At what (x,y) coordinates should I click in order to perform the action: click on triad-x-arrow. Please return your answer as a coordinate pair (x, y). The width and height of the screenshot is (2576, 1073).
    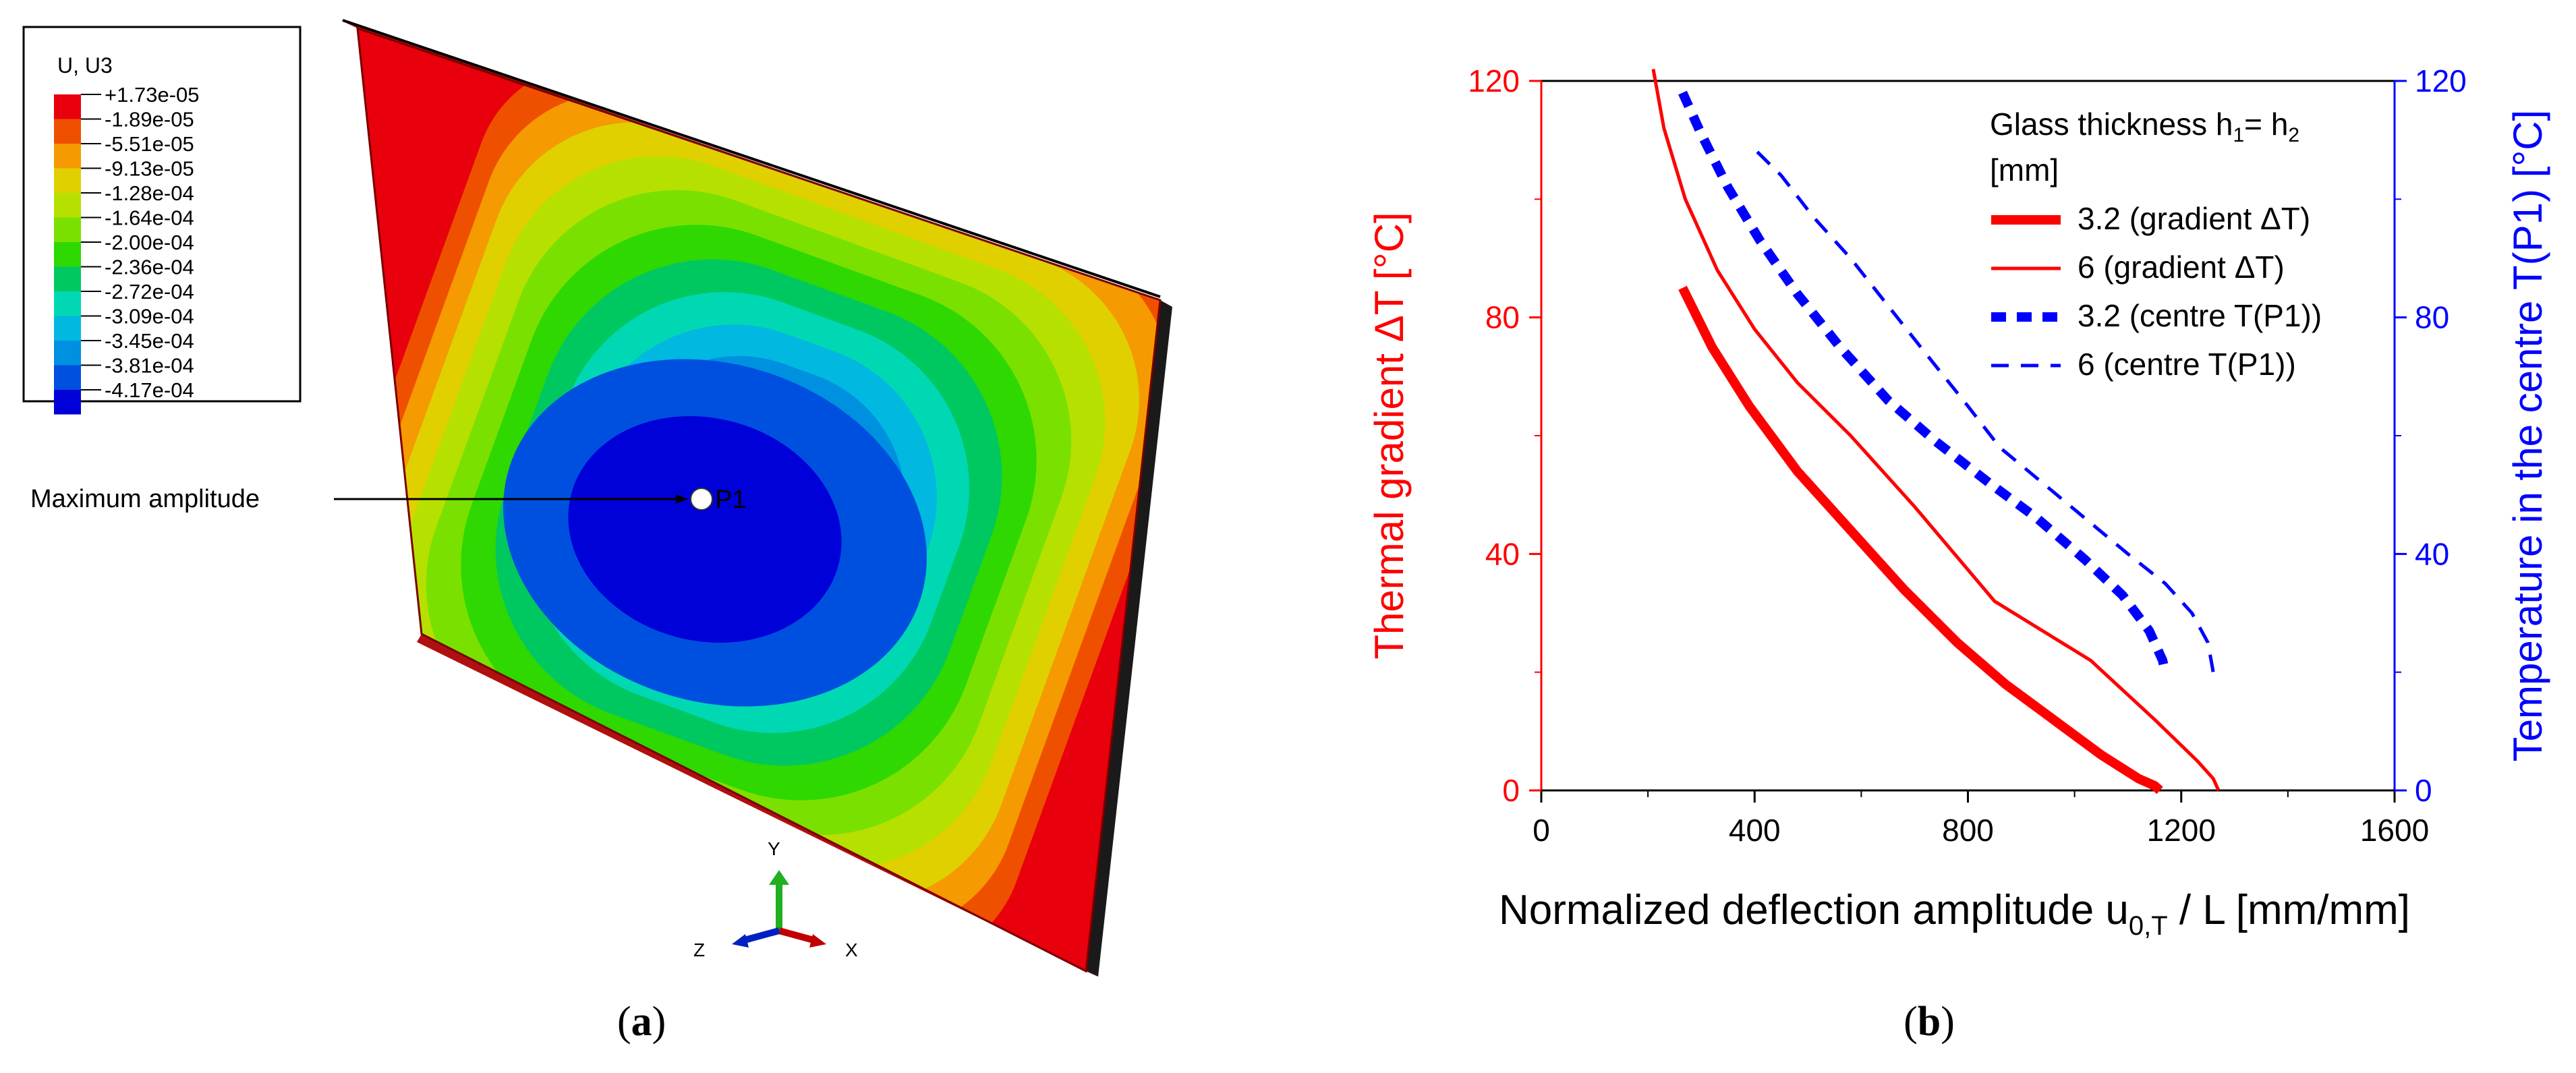
    Looking at the image, I should click on (817, 941).